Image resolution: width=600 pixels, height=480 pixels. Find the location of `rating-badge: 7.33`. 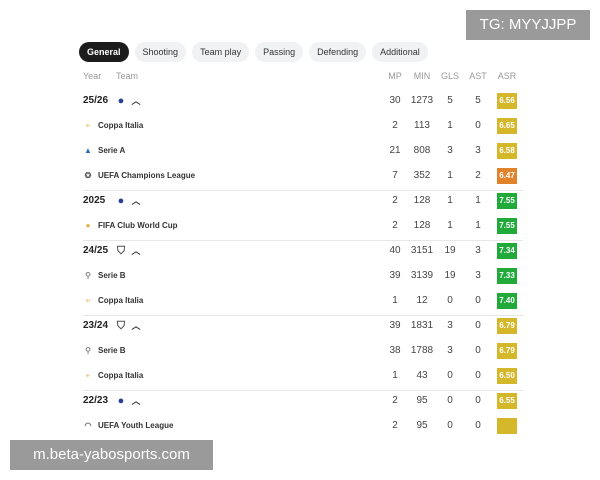

rating-badge: 7.33 is located at coordinates (507, 276).